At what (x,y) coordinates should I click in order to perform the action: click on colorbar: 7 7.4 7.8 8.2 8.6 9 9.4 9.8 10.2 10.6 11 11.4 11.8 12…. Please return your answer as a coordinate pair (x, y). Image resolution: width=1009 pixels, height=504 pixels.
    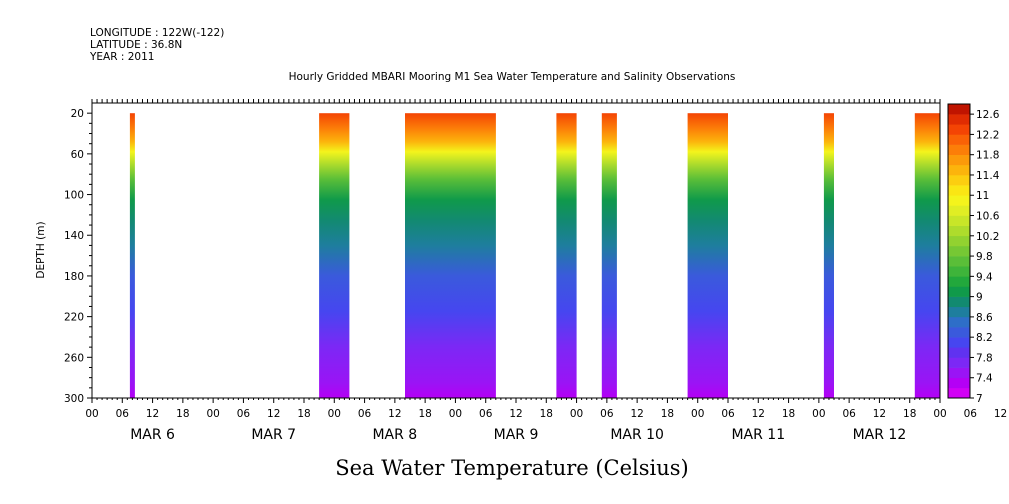
    Looking at the image, I should click on (973, 254).